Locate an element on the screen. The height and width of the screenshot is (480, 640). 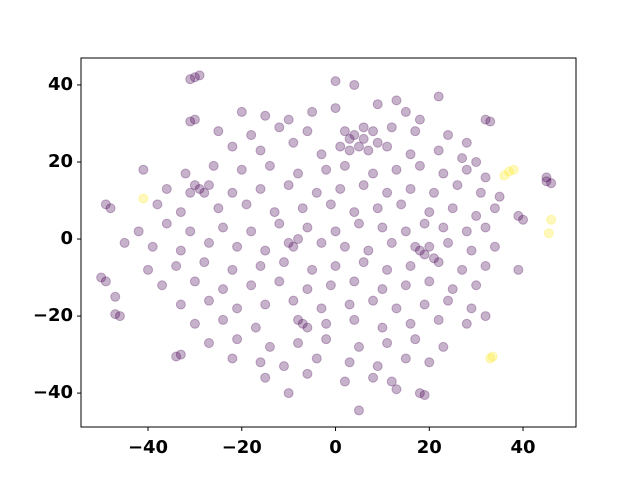
x-tick-label: 20 is located at coordinates (429, 447).